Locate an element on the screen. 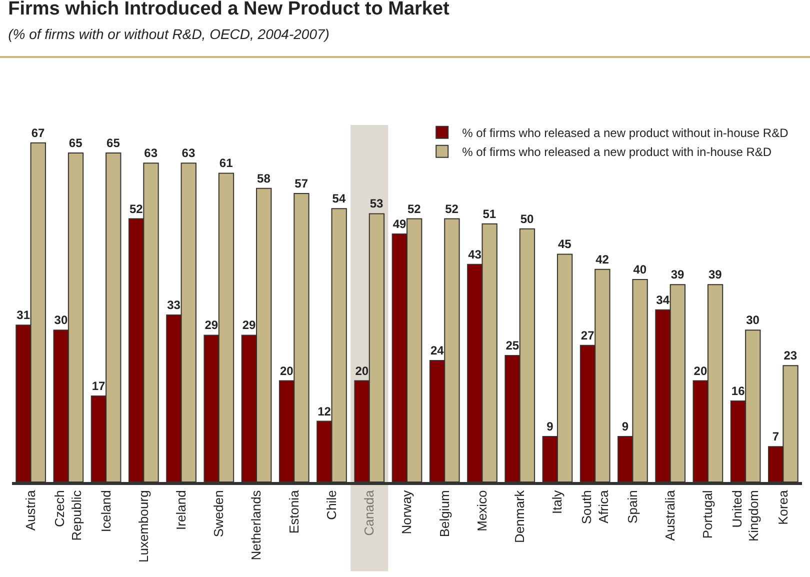 The height and width of the screenshot is (577, 810). legend-label: % of firms who released a new product without in-house R&D is located at coordinates (625, 133).